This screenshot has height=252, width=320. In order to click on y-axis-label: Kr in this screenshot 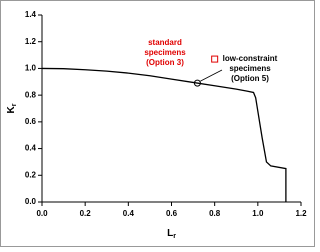, I will do `click(12, 108)`.